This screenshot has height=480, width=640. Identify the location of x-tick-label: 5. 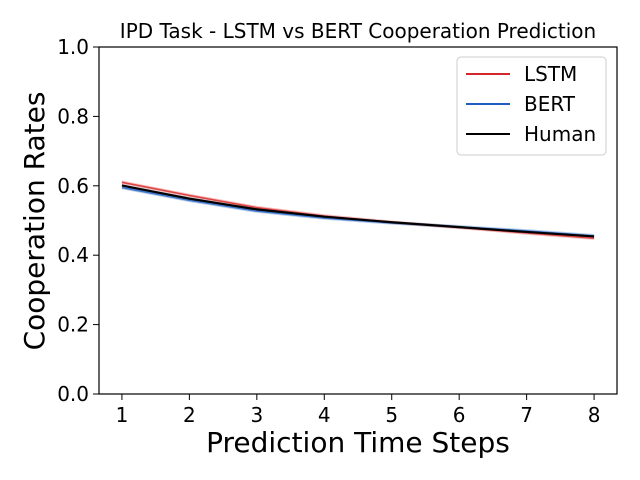
(391, 415).